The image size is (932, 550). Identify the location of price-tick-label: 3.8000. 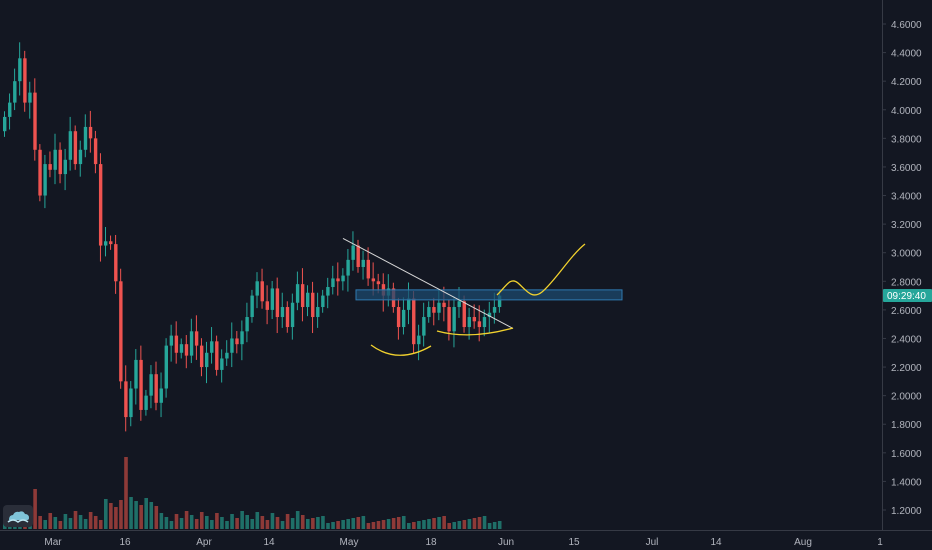
(906, 139).